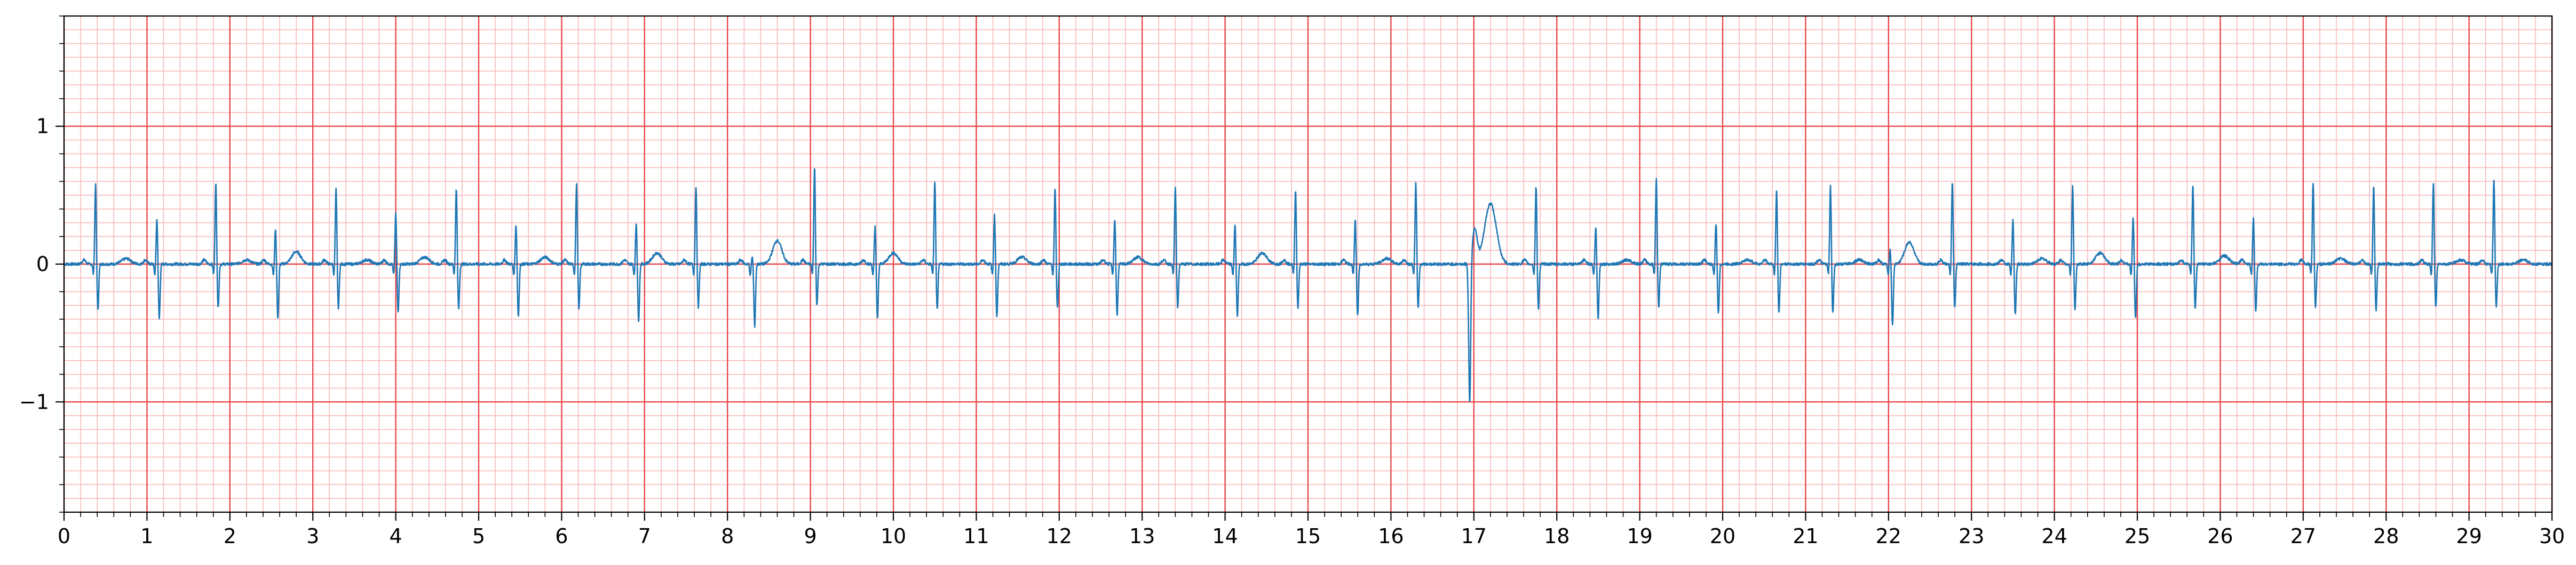 The height and width of the screenshot is (565, 2576). What do you see at coordinates (312, 536) in the screenshot?
I see `x-tick-label: 3` at bounding box center [312, 536].